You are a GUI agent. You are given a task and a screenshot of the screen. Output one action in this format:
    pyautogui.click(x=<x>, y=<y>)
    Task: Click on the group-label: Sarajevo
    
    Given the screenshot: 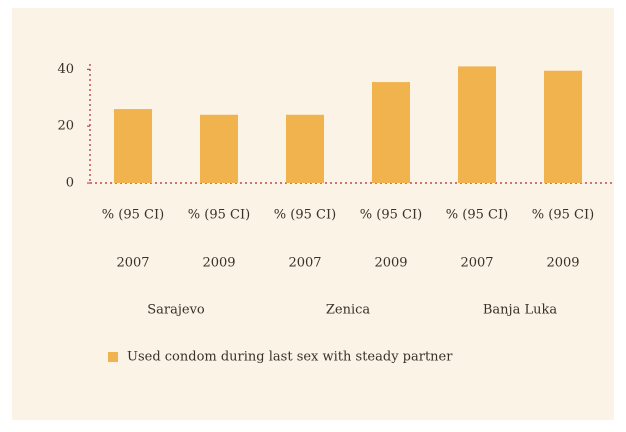 What is the action you would take?
    pyautogui.click(x=176, y=310)
    